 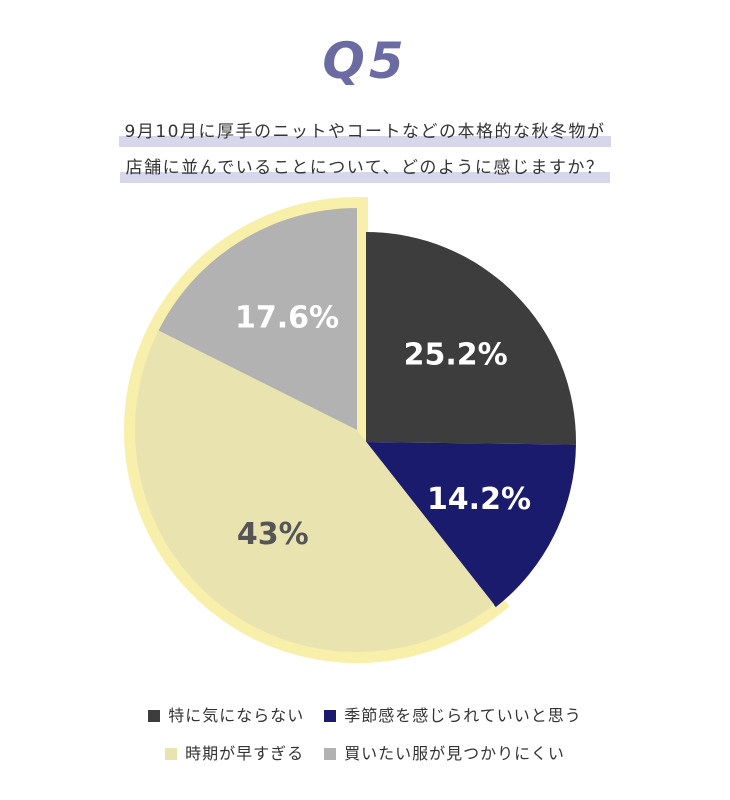 What do you see at coordinates (287, 318) in the screenshot?
I see `data-label-hard-to-find: 17.6%` at bounding box center [287, 318].